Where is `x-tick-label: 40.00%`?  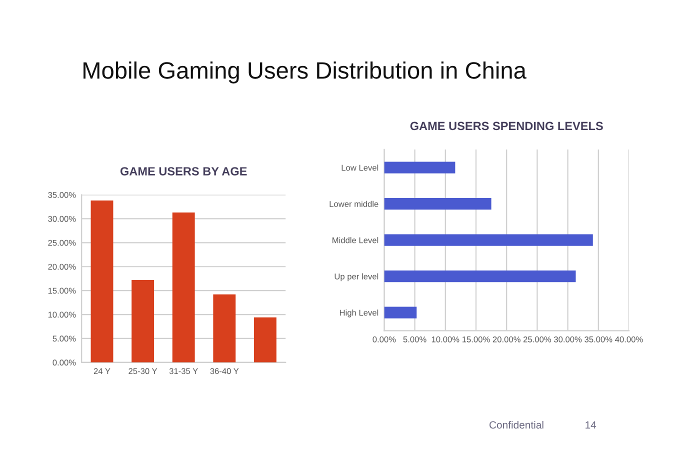 x-tick-label: 40.00% is located at coordinates (629, 339).